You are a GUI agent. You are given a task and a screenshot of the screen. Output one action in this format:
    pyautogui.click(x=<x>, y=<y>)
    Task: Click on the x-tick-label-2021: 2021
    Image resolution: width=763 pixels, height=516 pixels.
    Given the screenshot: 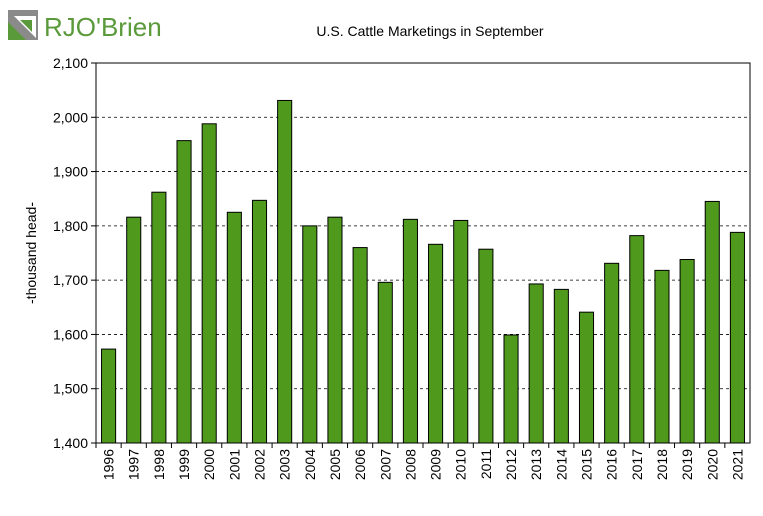 What is the action you would take?
    pyautogui.click(x=737, y=464)
    